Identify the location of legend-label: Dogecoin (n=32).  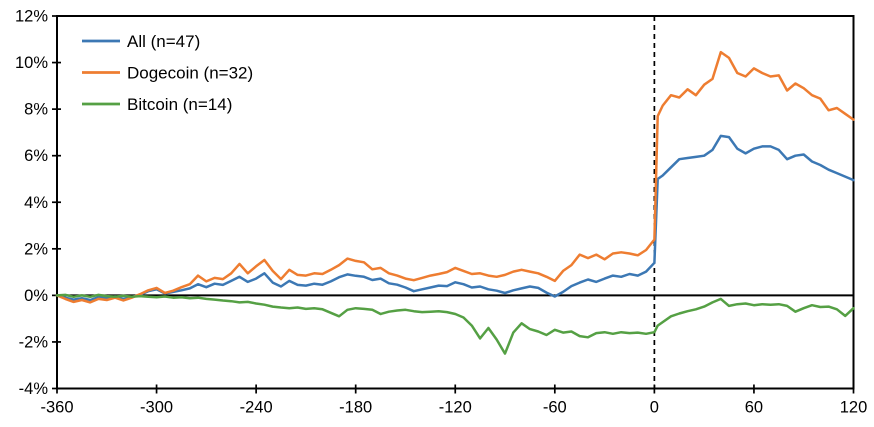
(190, 73).